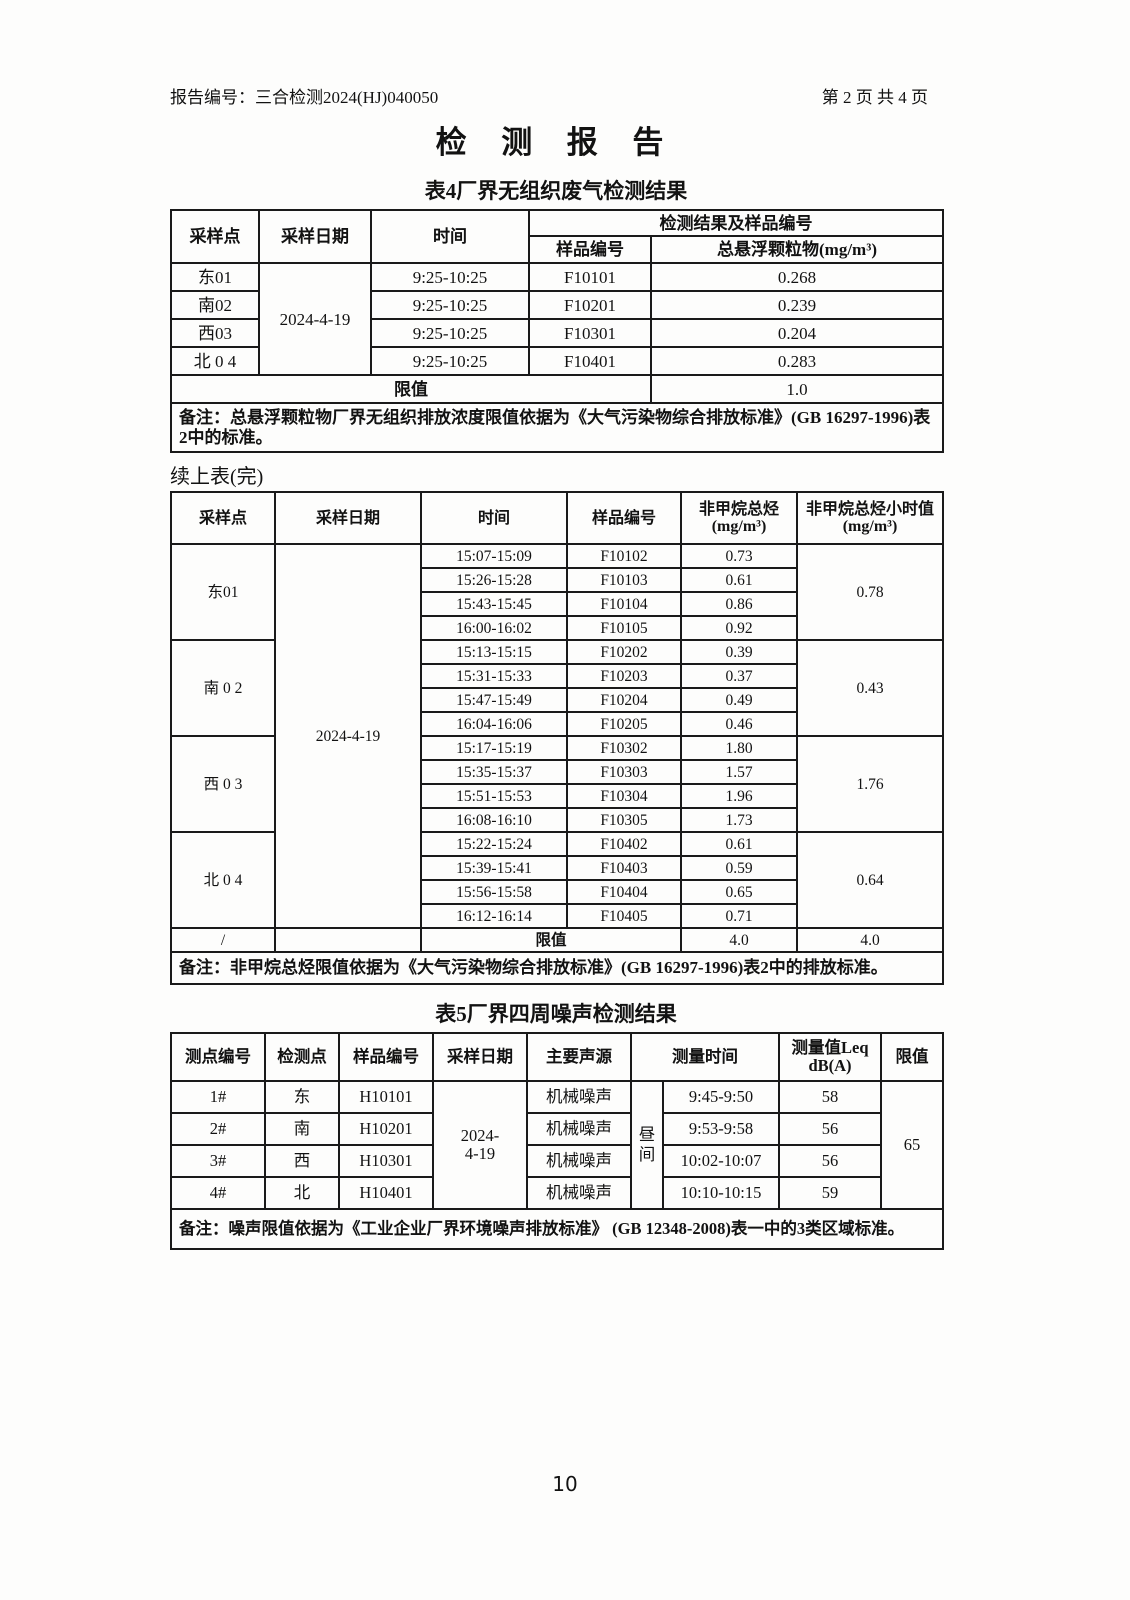 The width and height of the screenshot is (1130, 1600). What do you see at coordinates (736, 223) in the screenshot?
I see `table4-header-result-group: 检测结果及样品编号` at bounding box center [736, 223].